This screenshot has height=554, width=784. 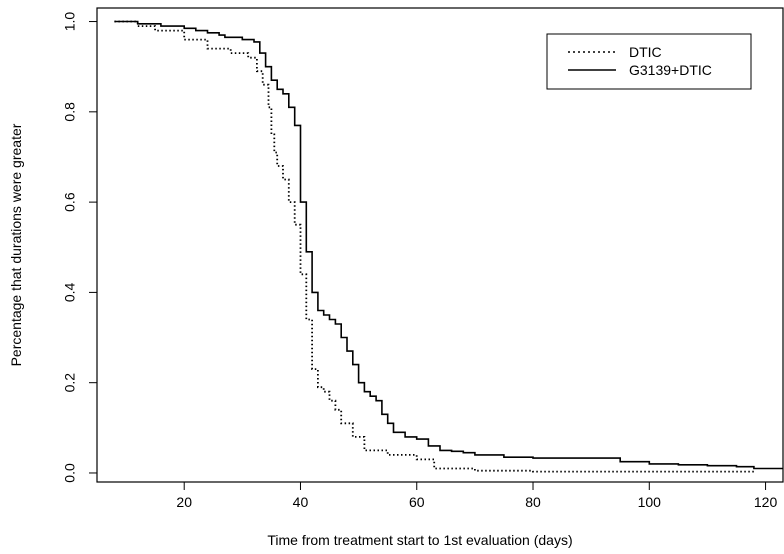 I want to click on y-tick-label: 0.0, so click(x=70, y=473).